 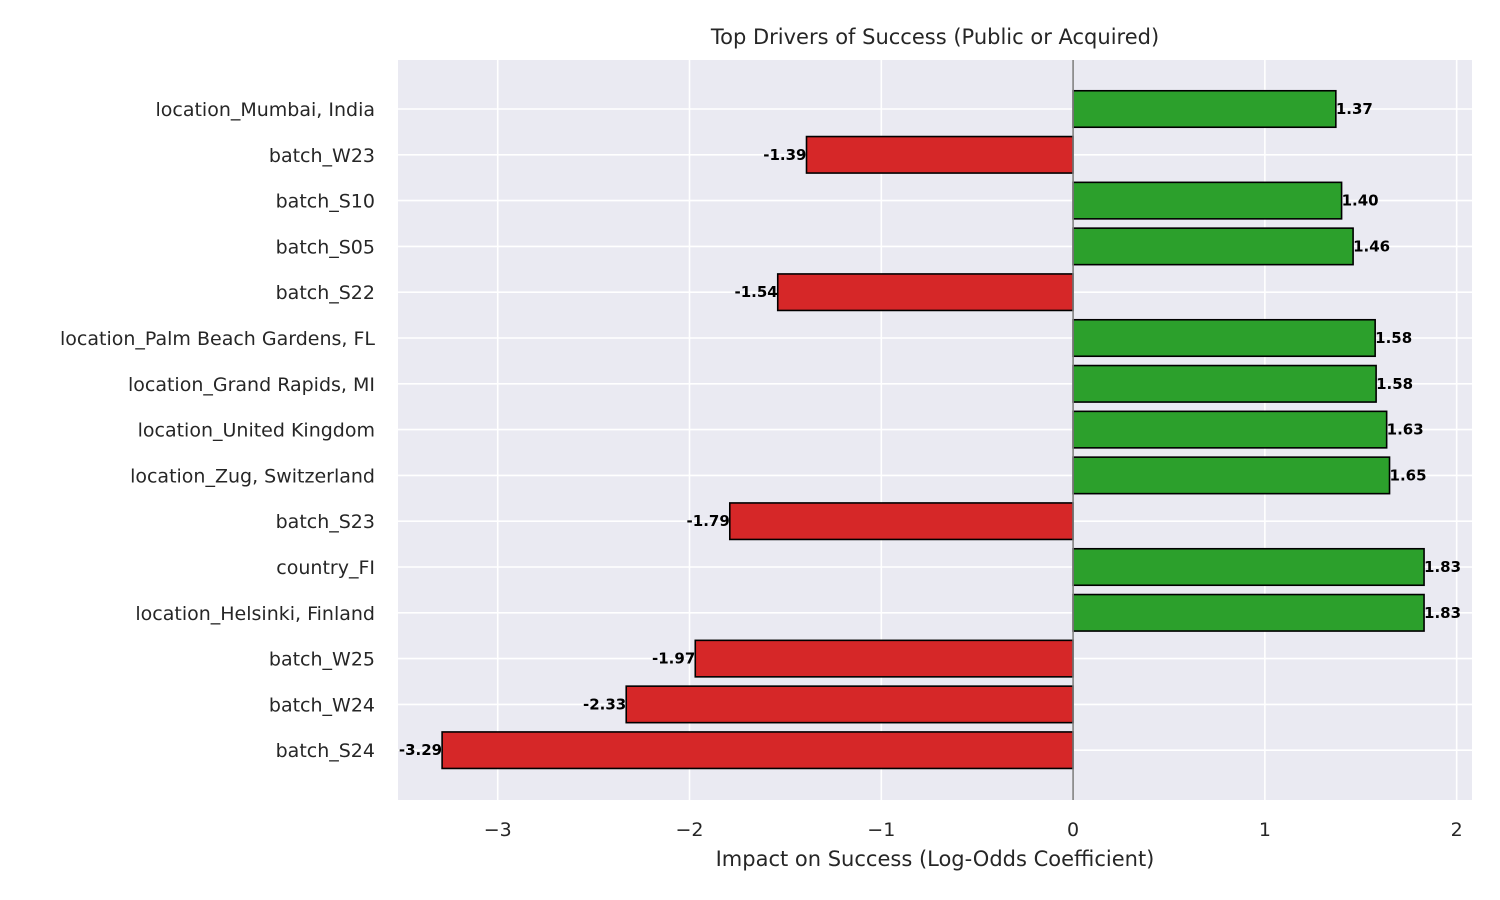 I want to click on y-tick-label-3: batch_S05, so click(x=325, y=247).